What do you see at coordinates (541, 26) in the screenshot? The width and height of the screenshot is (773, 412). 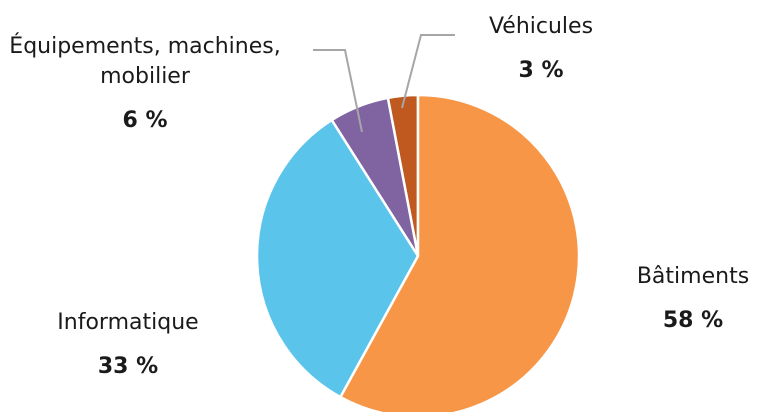 I see `category-name: Véhicules` at bounding box center [541, 26].